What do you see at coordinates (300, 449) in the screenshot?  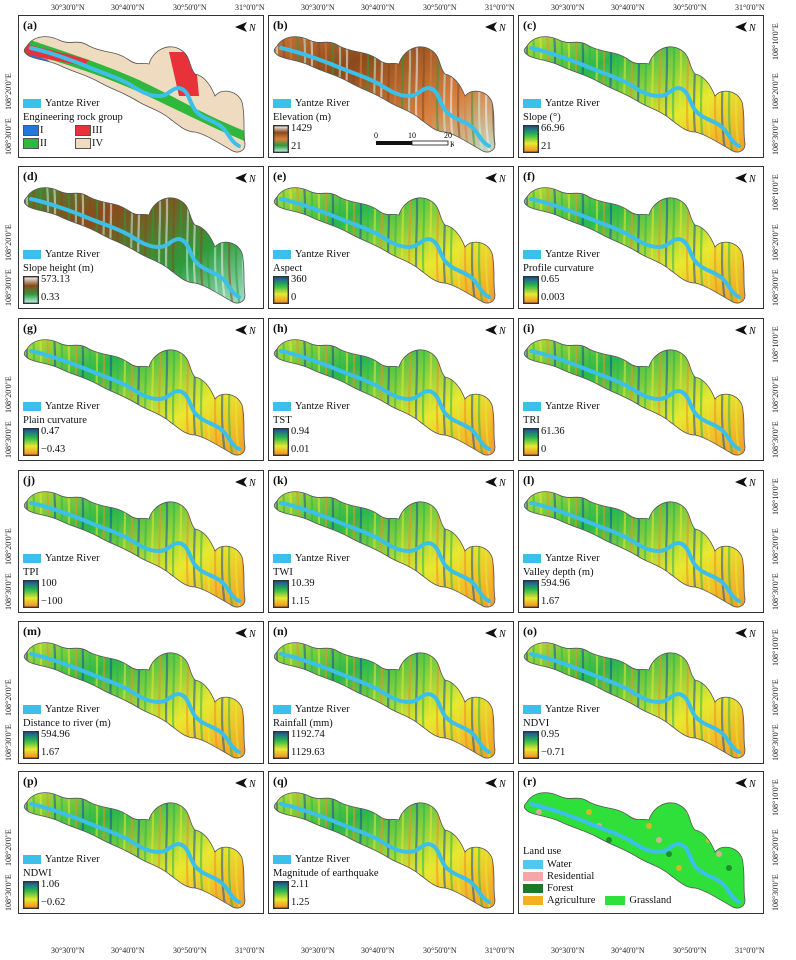 I see `legend-min: 0.01` at bounding box center [300, 449].